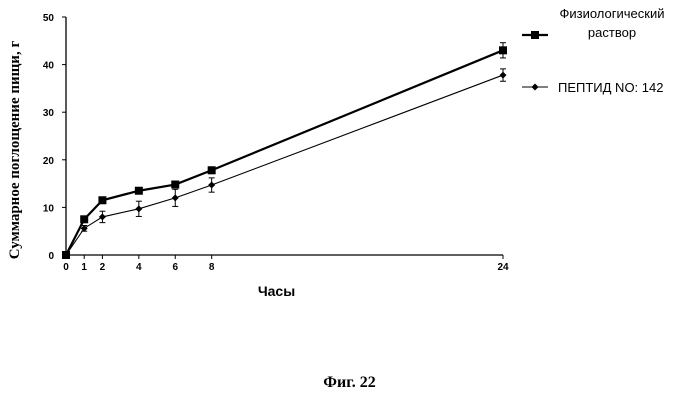  Describe the element at coordinates (535, 87) in the screenshot. I see `legend-marker-diamond` at that location.